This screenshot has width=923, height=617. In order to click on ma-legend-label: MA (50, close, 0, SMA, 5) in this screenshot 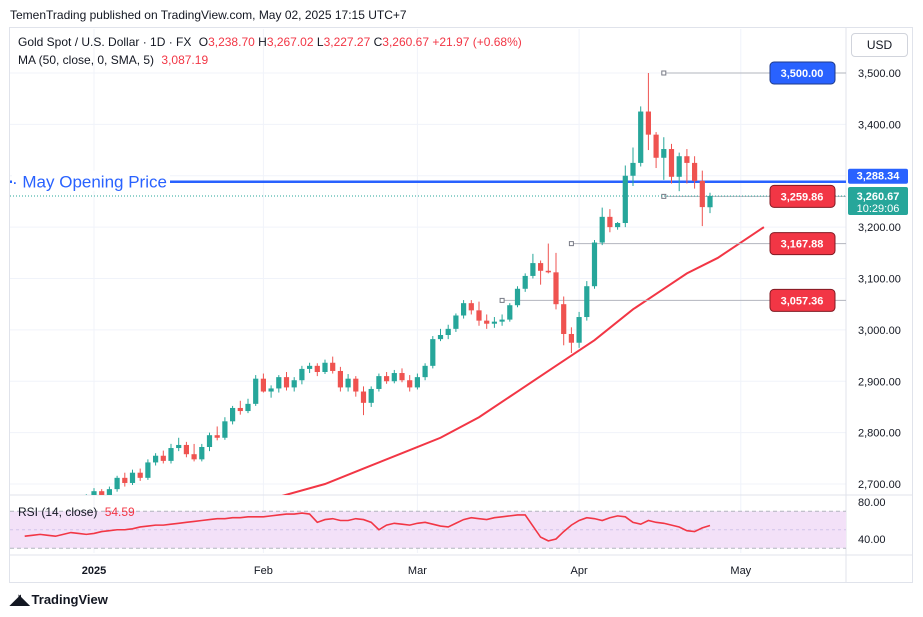, I will do `click(86, 60)`.